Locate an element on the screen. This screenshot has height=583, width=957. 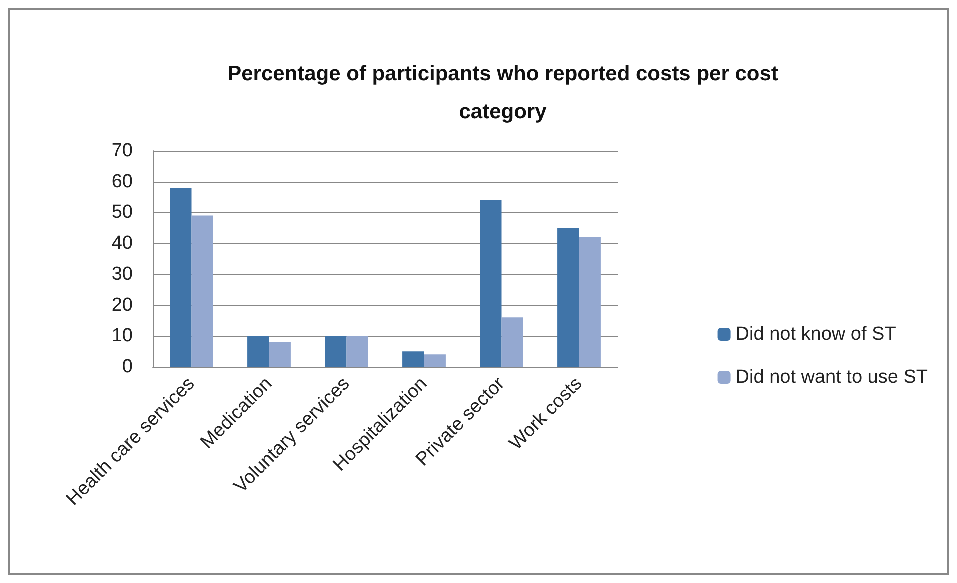
legend-label: Did not want to use ST is located at coordinates (832, 377).